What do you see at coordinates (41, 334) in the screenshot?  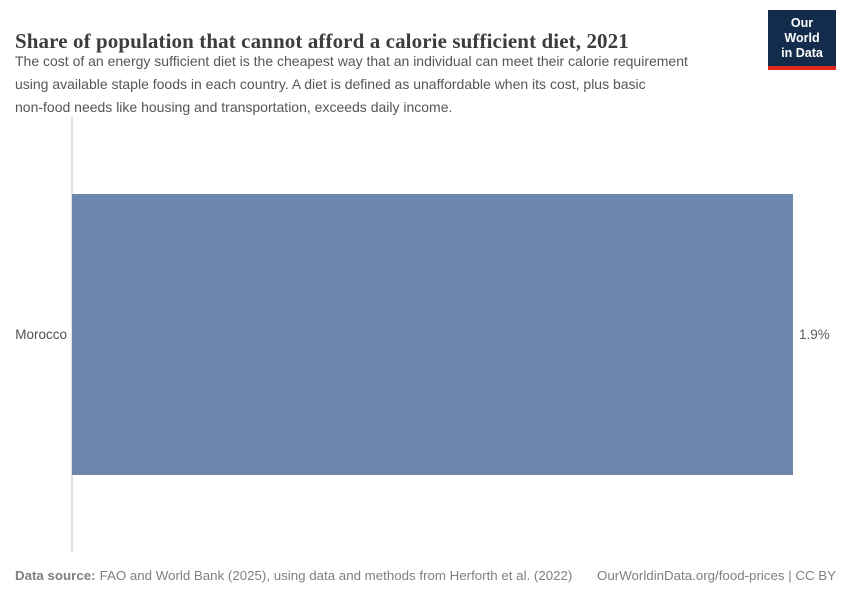 I see `category-label-morocco: Morocco` at bounding box center [41, 334].